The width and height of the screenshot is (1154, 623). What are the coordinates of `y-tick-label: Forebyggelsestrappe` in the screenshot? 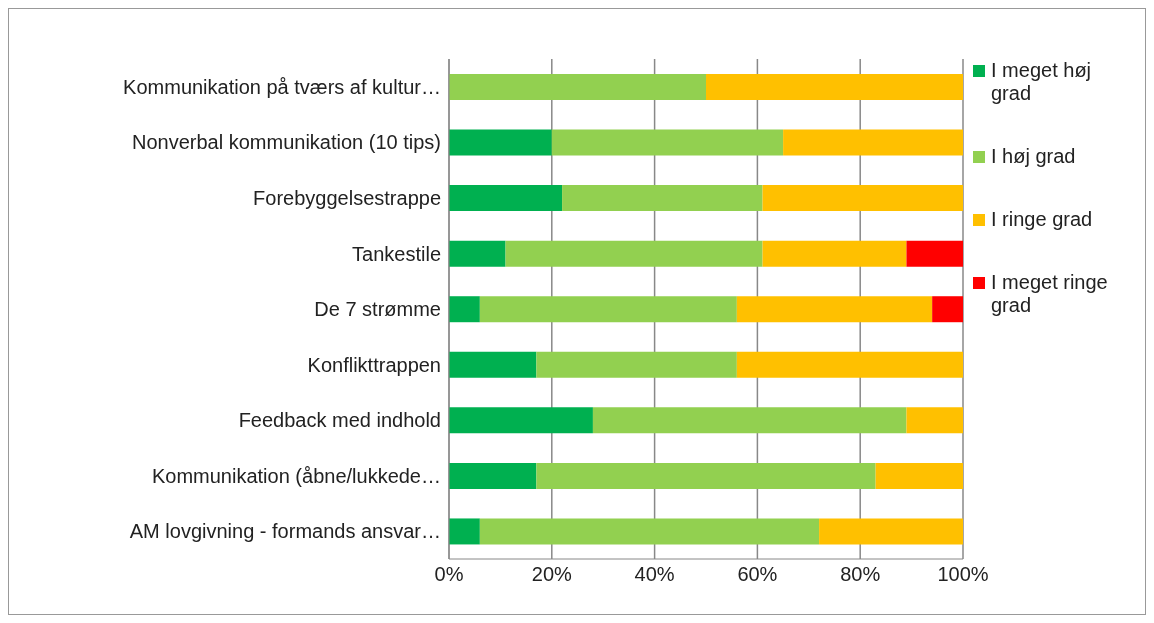 It's located at (347, 197).